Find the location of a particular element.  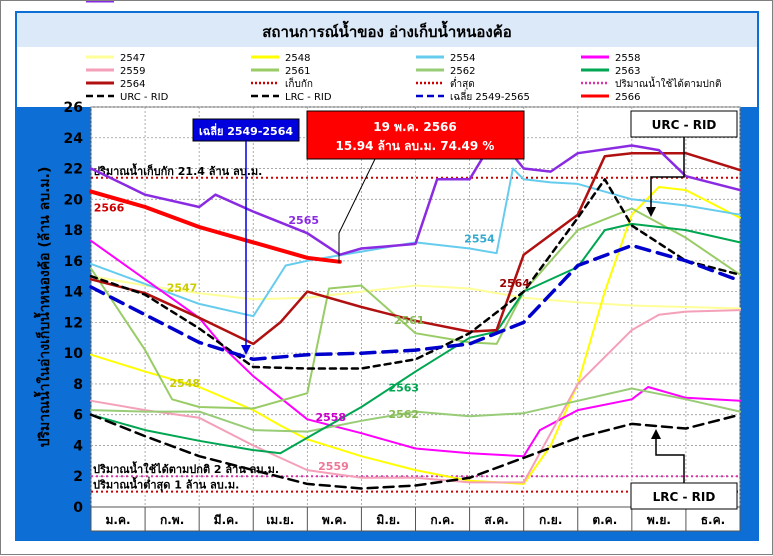

month-label: ก.ย. is located at coordinates (550, 520).